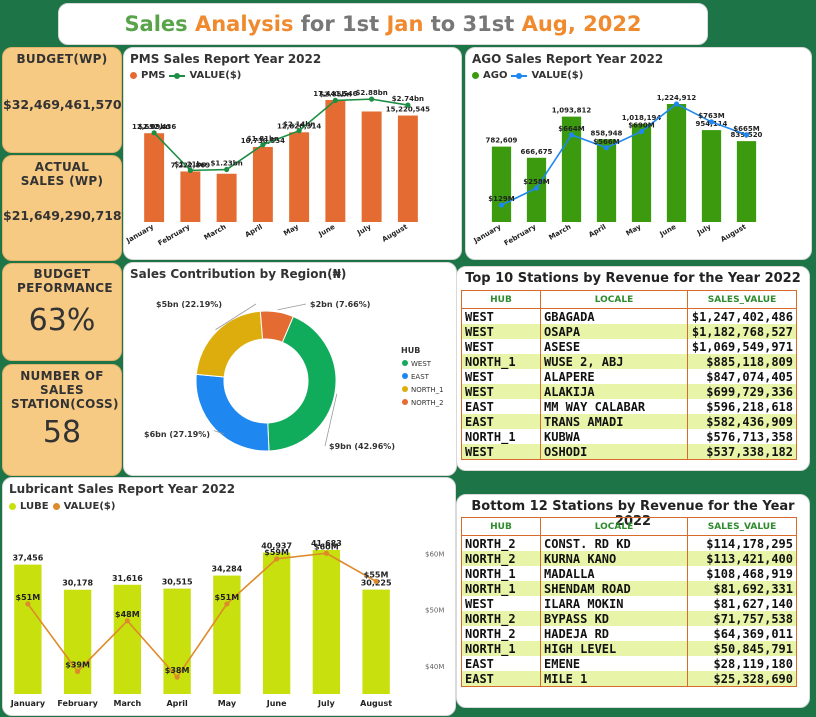  Describe the element at coordinates (614, 361) in the screenshot. I see `top10-cell: WUSE 2, ABJ` at that location.